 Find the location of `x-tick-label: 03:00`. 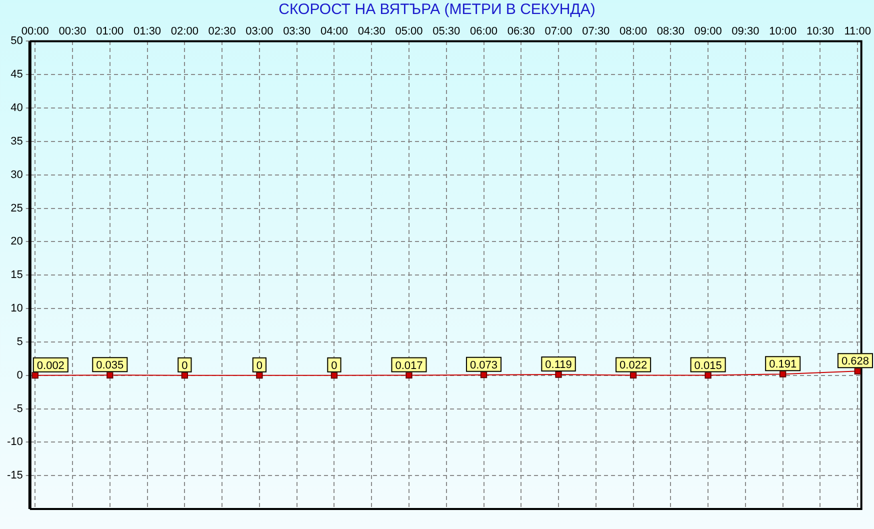

x-tick-label: 03:00 is located at coordinates (260, 32).